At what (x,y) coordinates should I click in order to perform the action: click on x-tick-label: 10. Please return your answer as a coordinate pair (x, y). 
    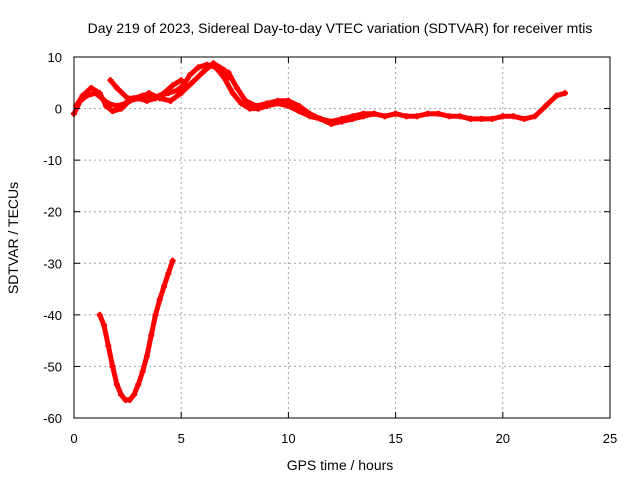
    Looking at the image, I should click on (288, 438).